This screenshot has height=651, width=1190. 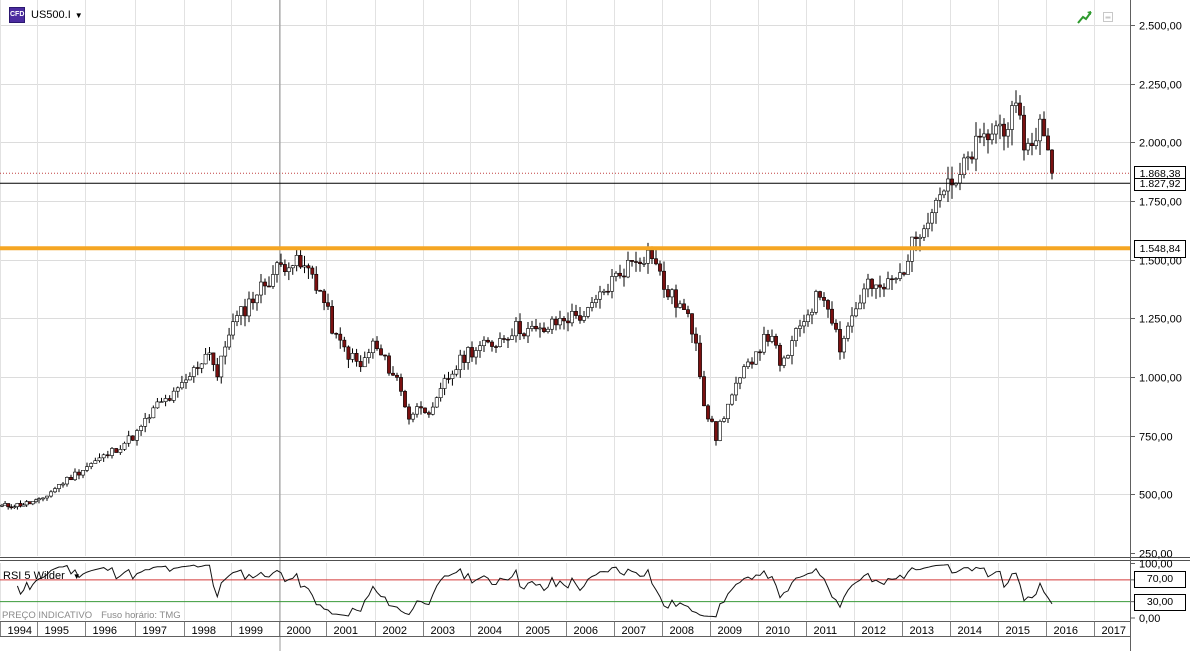 What do you see at coordinates (970, 631) in the screenshot?
I see `time-label: 2014` at bounding box center [970, 631].